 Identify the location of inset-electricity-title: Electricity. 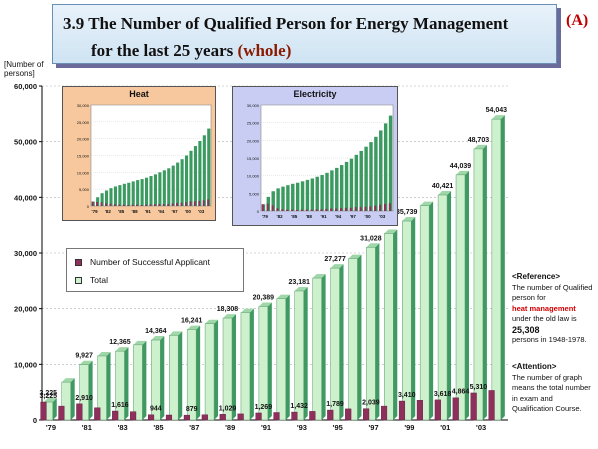
(315, 94).